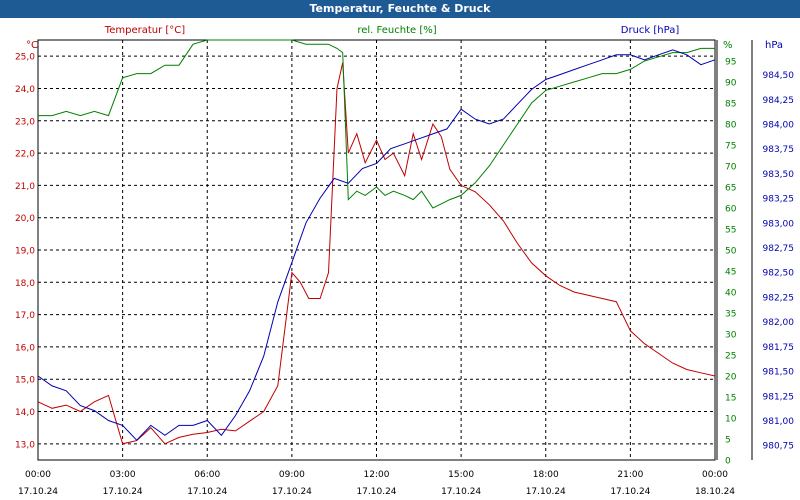 The image size is (800, 500). I want to click on pressure-tick-label: 984,25, so click(779, 101).